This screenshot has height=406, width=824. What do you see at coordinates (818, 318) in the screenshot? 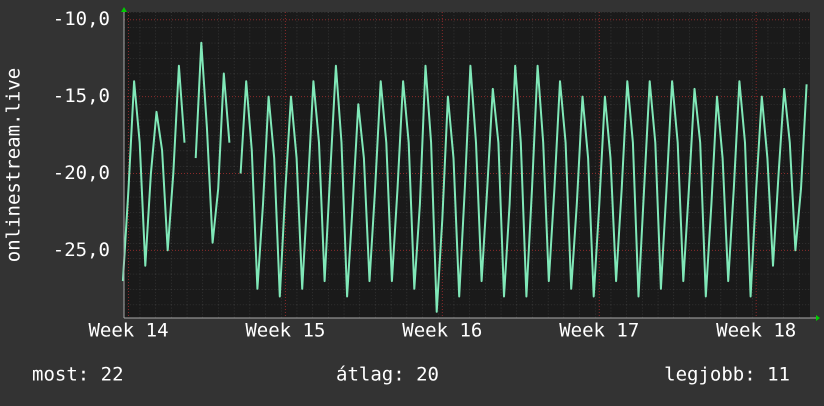
I see `x-arrow` at bounding box center [818, 318].